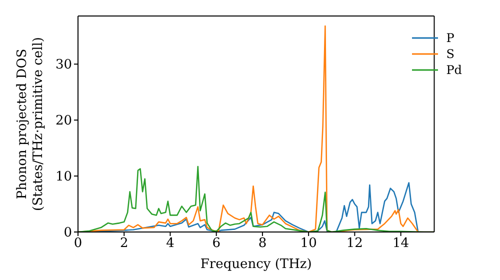  Describe the element at coordinates (68, 233) in the screenshot. I see `y-tick-label: 0` at that location.